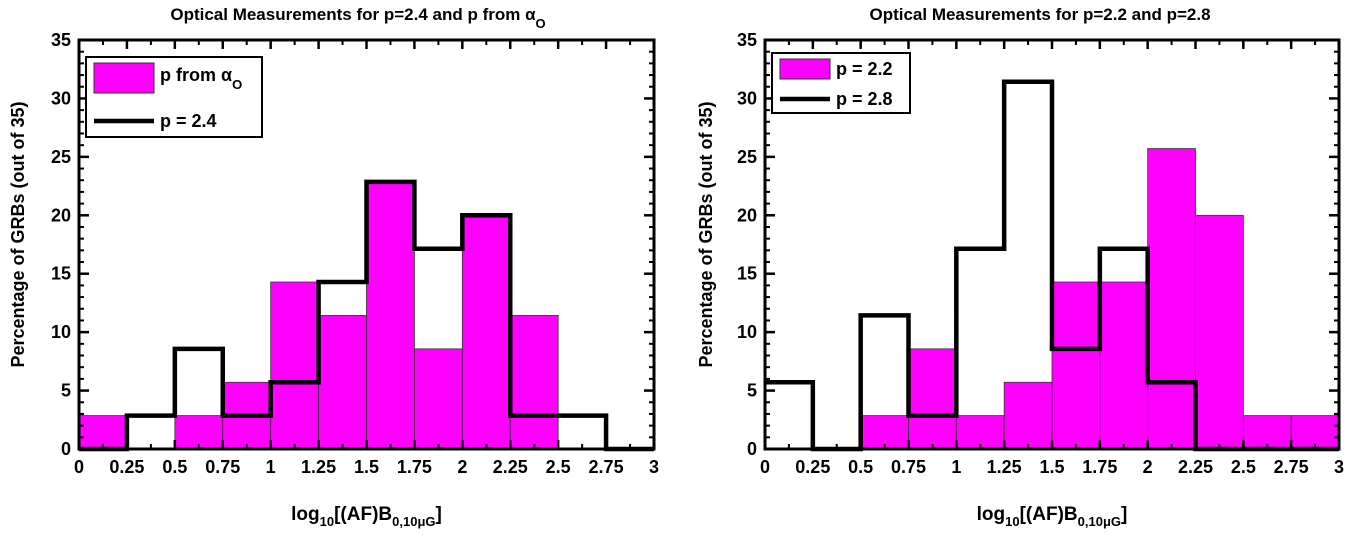 Image resolution: width=1367 pixels, height=539 pixels. What do you see at coordinates (1039, 14) in the screenshot?
I see `chart-title: Optical Measurements for p=2.2 and p=2.8` at bounding box center [1039, 14].